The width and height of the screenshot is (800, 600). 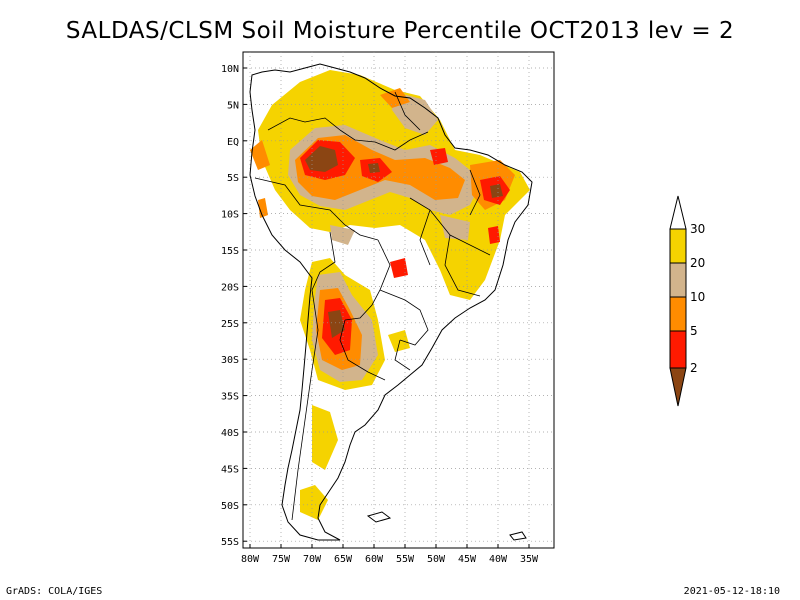 I want to click on lat-label: 30S, so click(x=230, y=360).